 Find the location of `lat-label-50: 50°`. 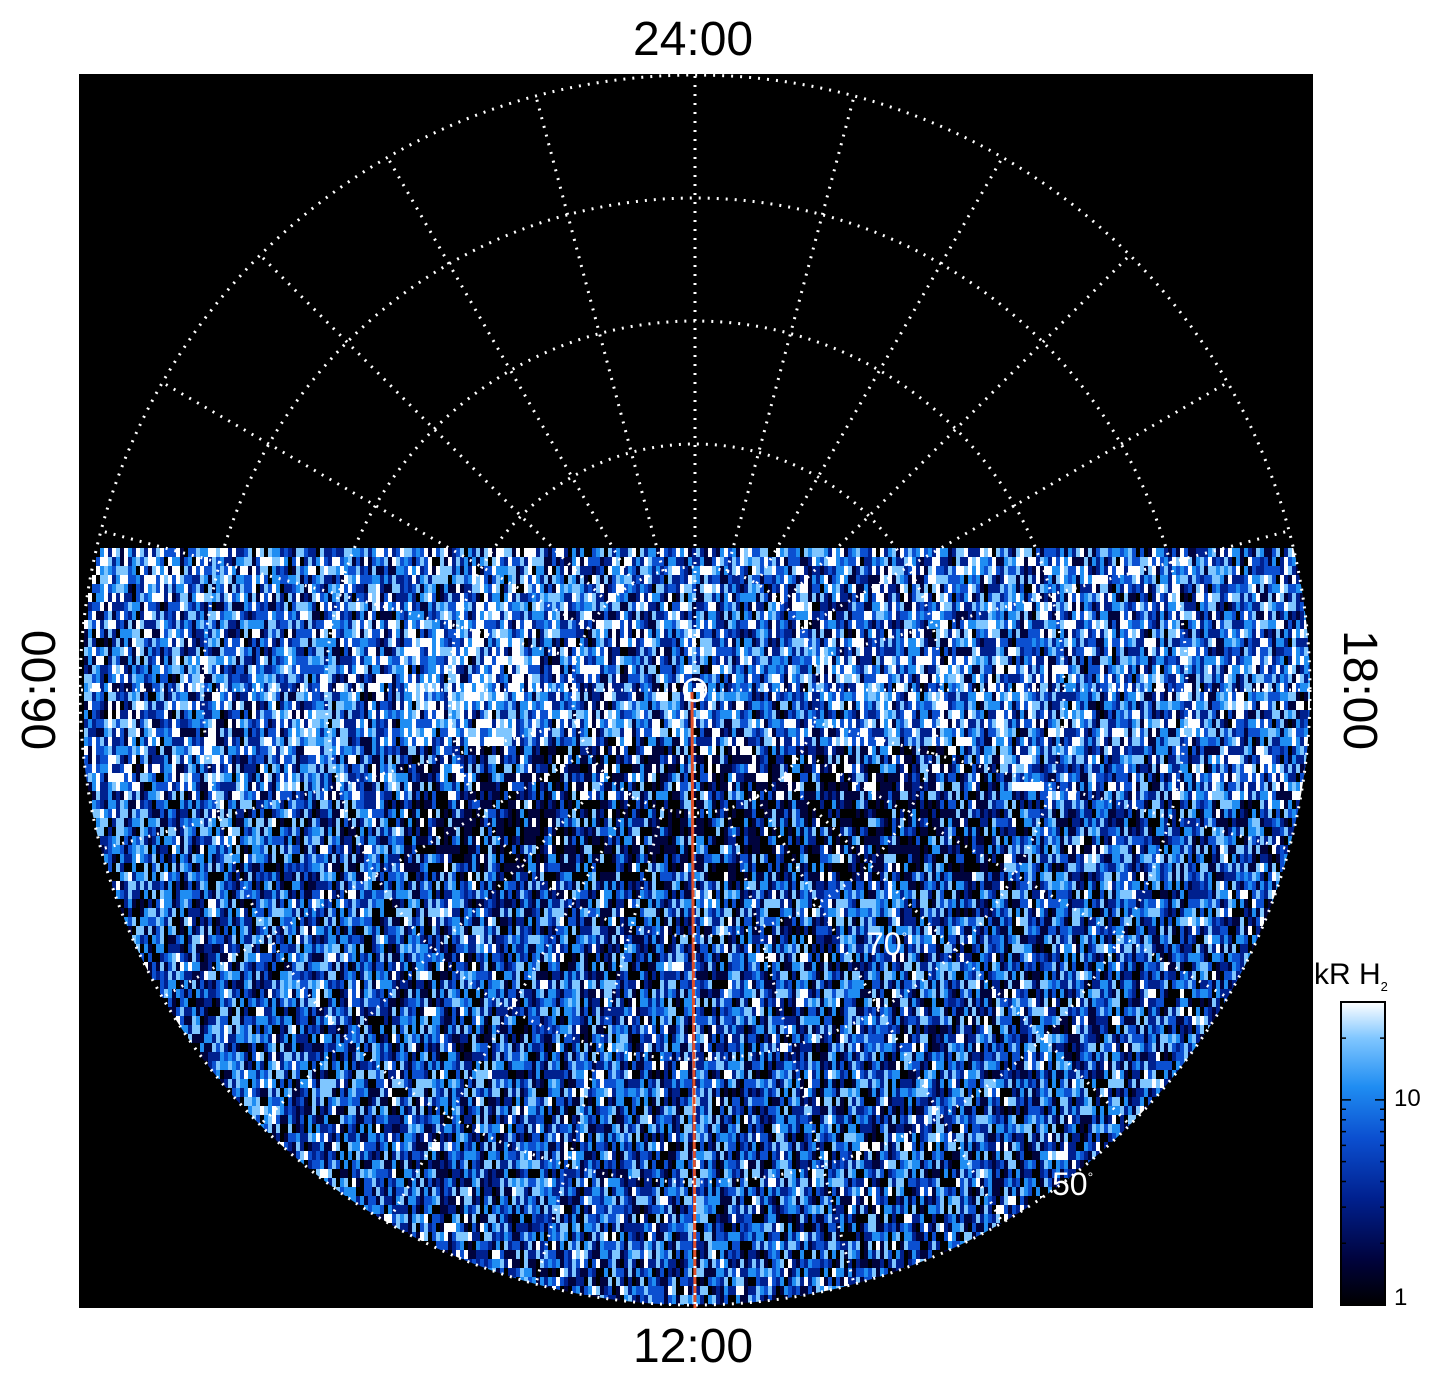

lat-label-50: 50° is located at coordinates (1072, 1184).